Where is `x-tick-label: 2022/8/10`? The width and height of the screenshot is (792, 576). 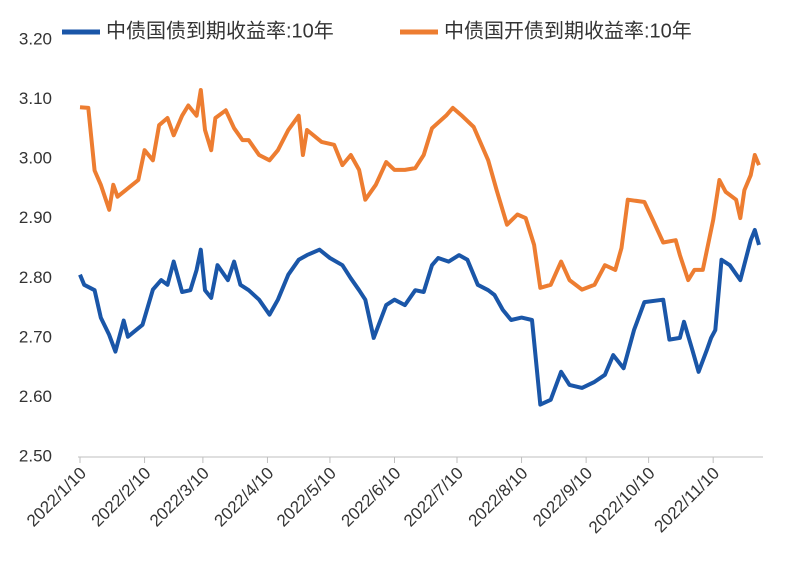 x-tick-label: 2022/8/10 is located at coordinates (498, 497).